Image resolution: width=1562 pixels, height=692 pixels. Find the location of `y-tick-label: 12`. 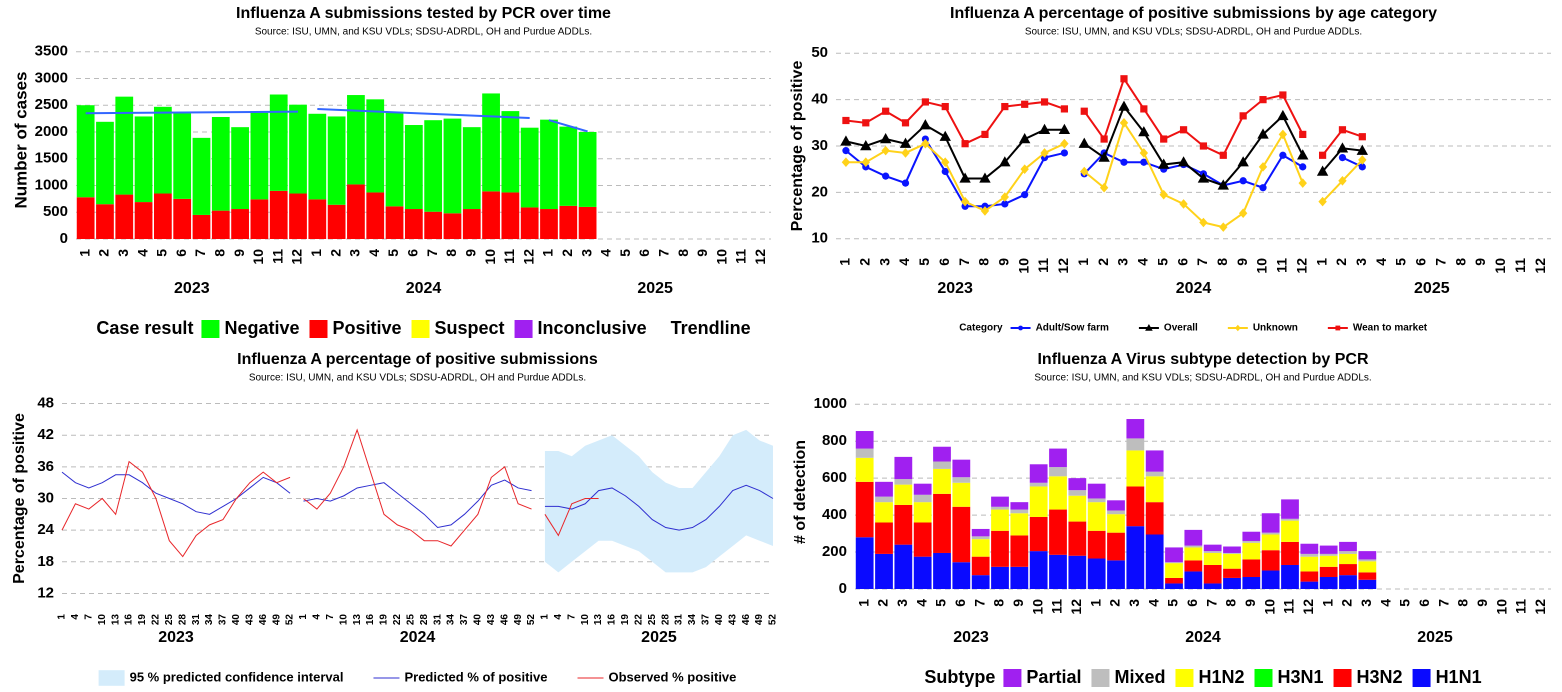

y-tick-label: 12 is located at coordinates (45, 592).